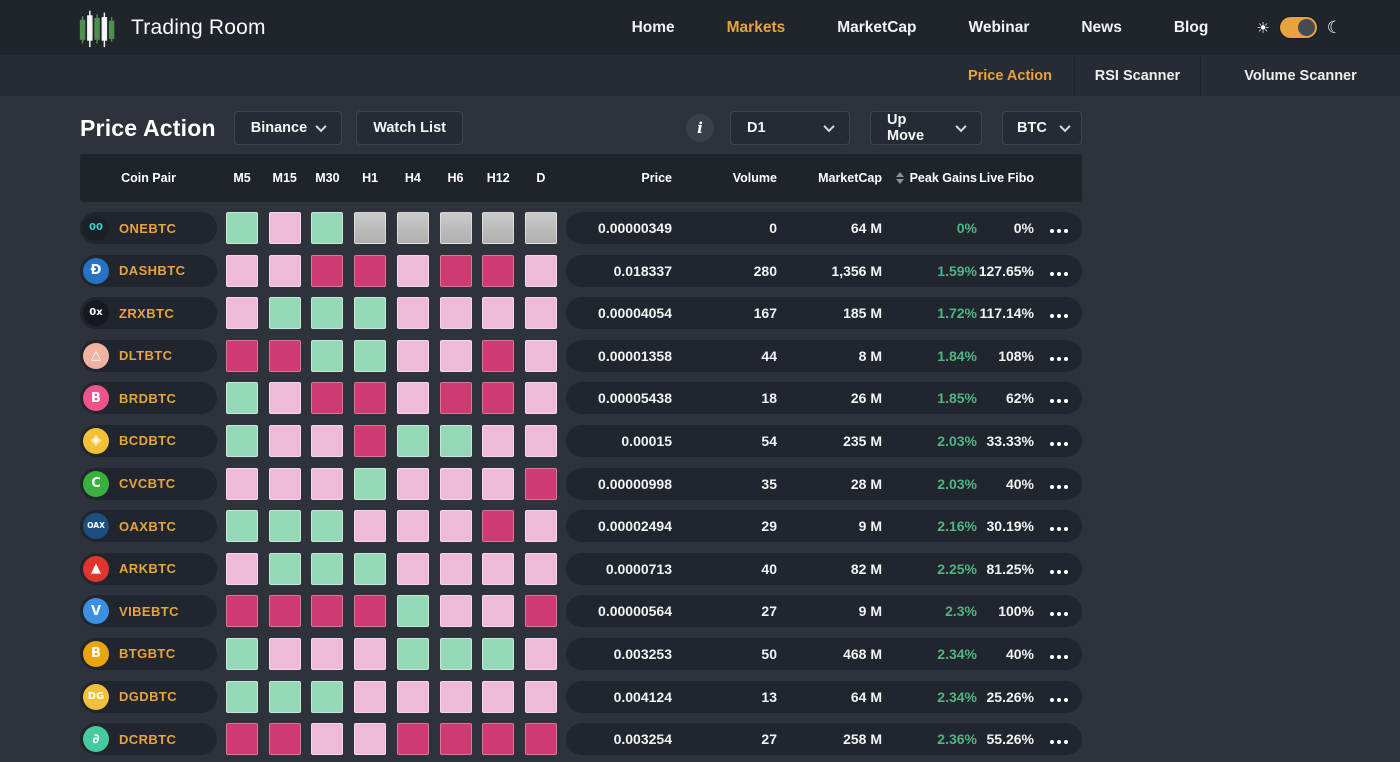 This screenshot has width=1400, height=762. What do you see at coordinates (999, 27) in the screenshot?
I see `nav-webinar: Webinar` at bounding box center [999, 27].